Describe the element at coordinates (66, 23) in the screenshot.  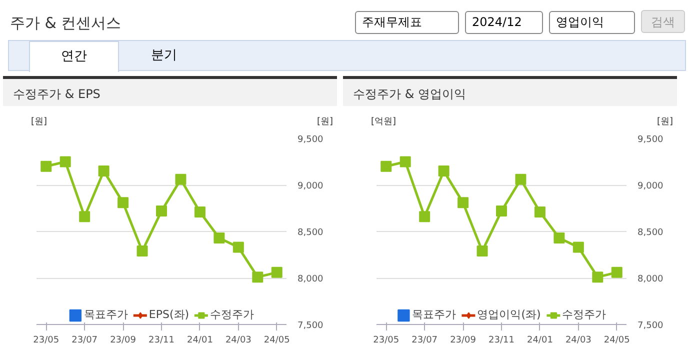
I see `text: 주가 & 컨센서스` at that location.